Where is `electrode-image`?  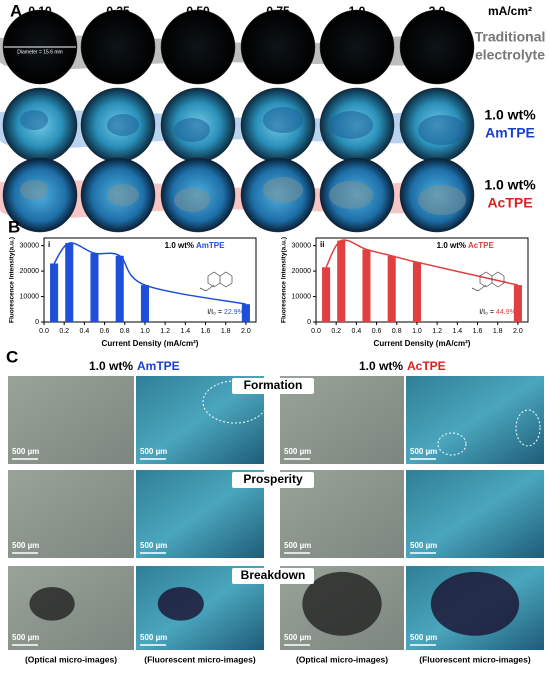 electrode-image is located at coordinates (198, 47).